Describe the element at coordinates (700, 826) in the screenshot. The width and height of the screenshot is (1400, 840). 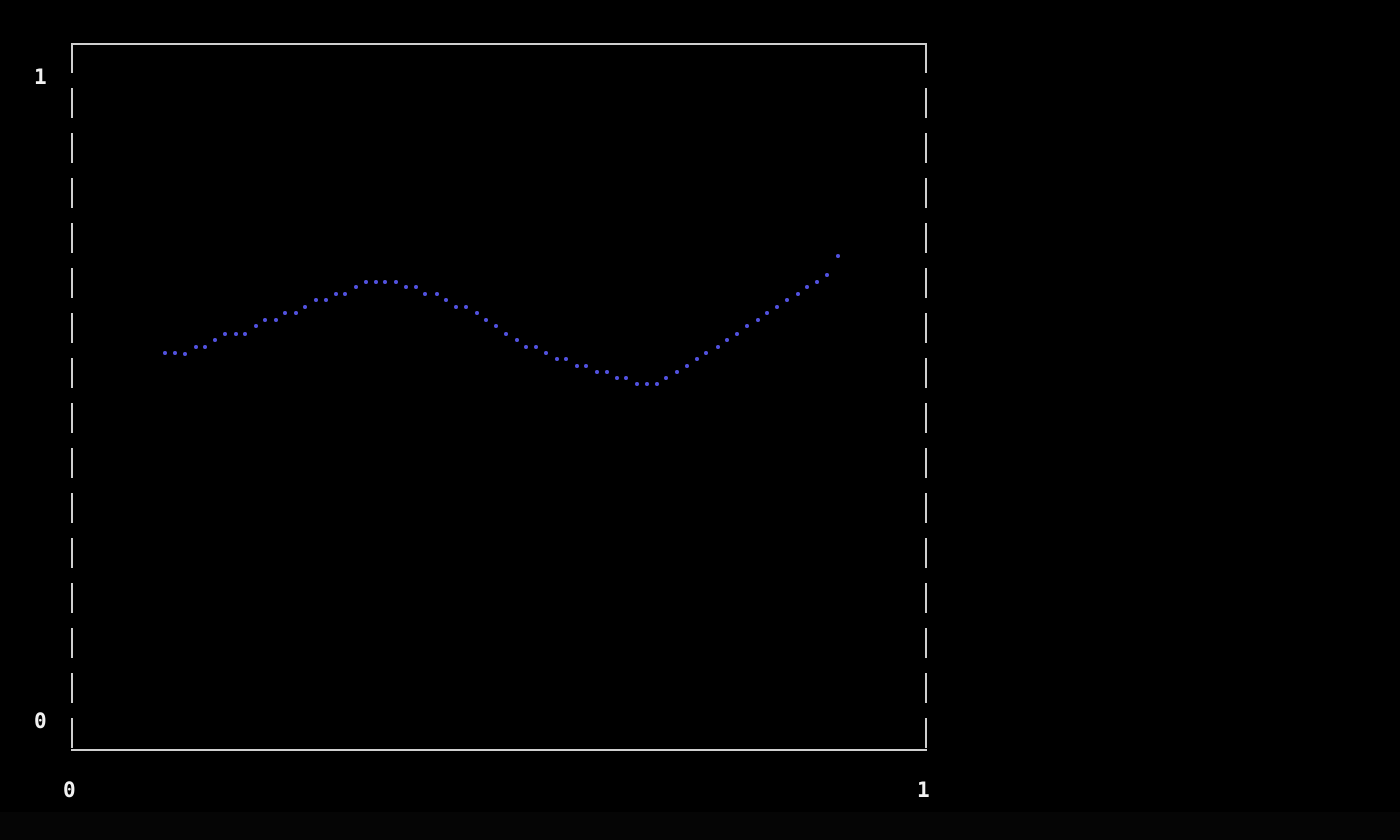
I see `bottom-edge-strip` at that location.